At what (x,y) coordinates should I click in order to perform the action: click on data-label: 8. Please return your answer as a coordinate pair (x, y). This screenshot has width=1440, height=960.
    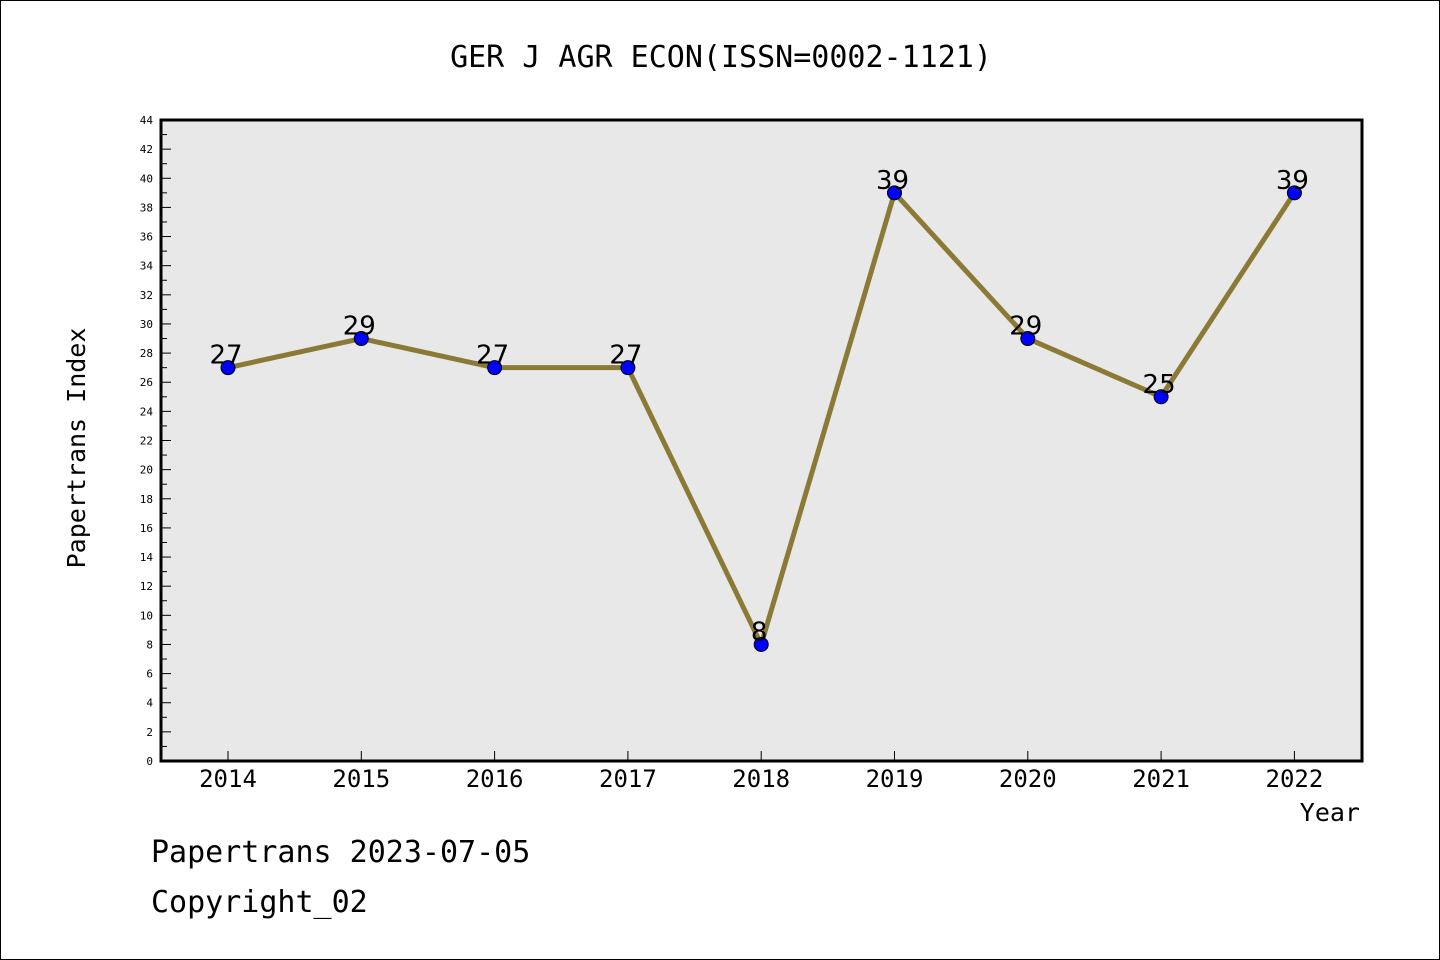
    Looking at the image, I should click on (759, 632).